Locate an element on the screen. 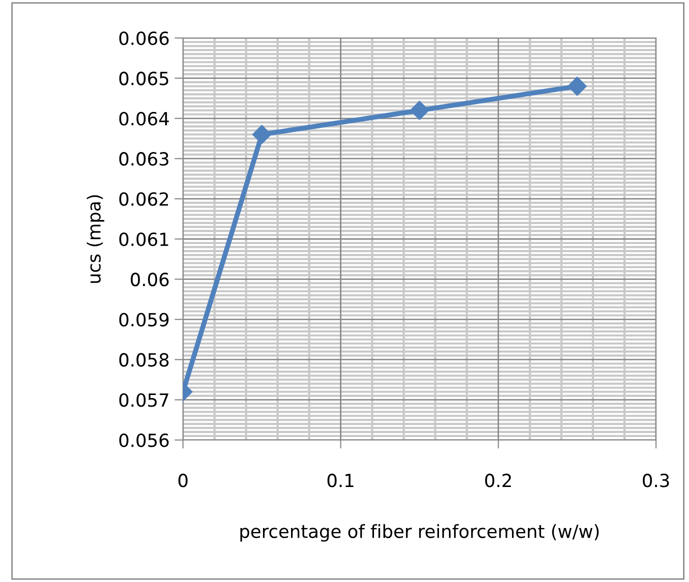 The width and height of the screenshot is (689, 582). x-tick-label: 0.2 is located at coordinates (498, 481).